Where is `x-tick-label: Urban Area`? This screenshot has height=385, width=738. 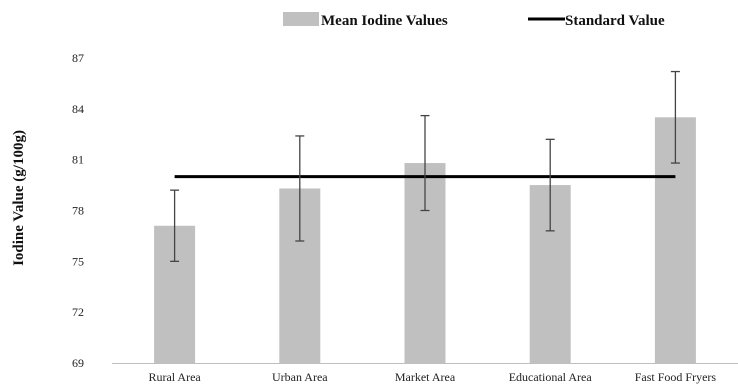
x-tick-label: Urban Area is located at coordinates (300, 377).